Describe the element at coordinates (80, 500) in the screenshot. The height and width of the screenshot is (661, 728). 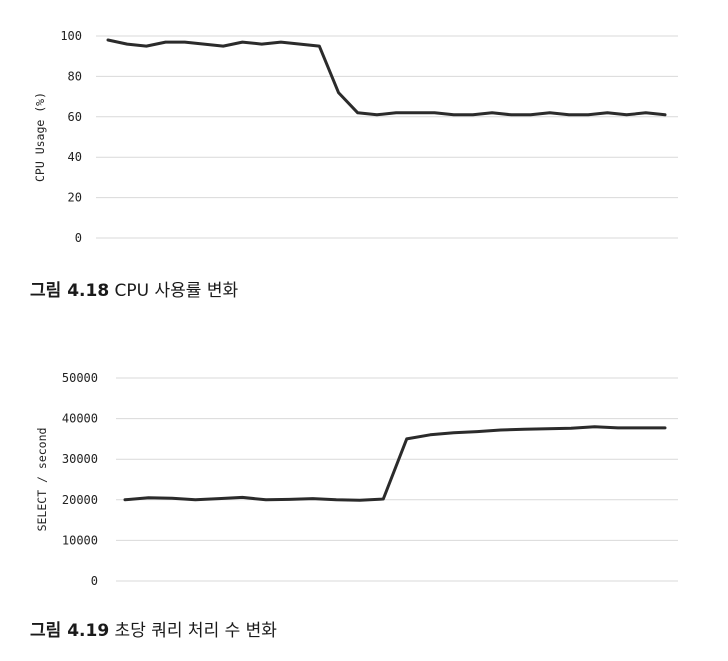
I see `select-y-tick-label: 20000` at that location.